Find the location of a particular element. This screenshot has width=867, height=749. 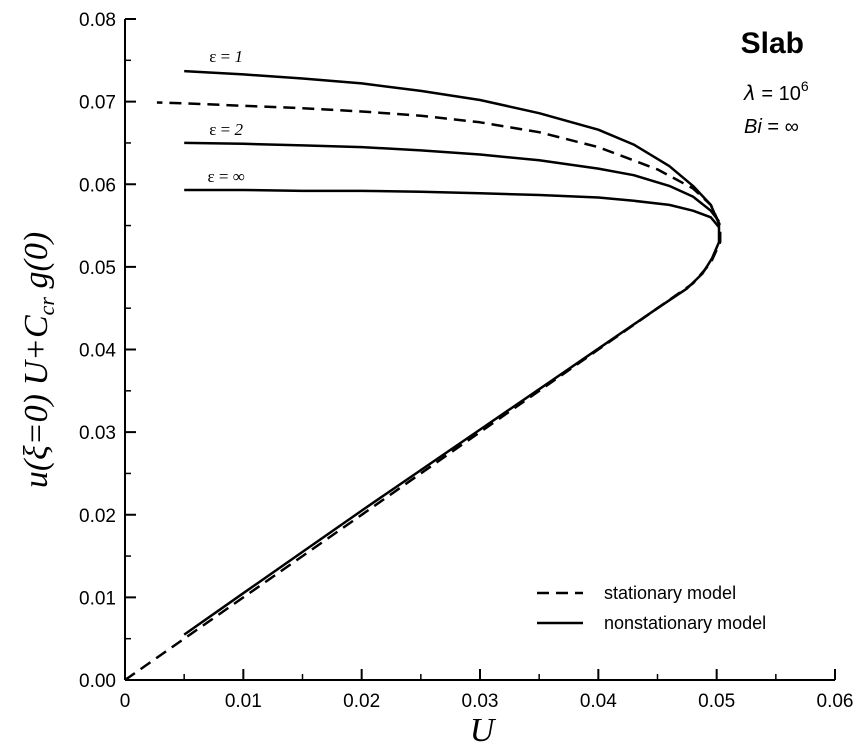

y-axis-label-tail: g(0) is located at coordinates (36, 264).